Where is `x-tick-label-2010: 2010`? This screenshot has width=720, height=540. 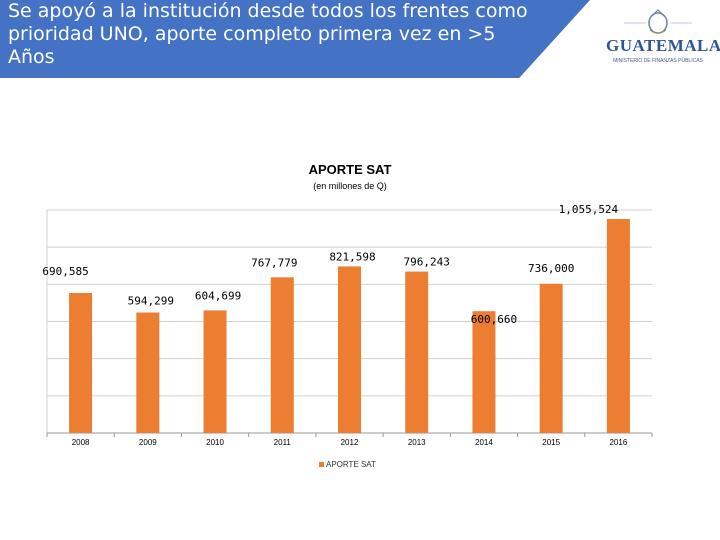 x-tick-label-2010: 2010 is located at coordinates (215, 442).